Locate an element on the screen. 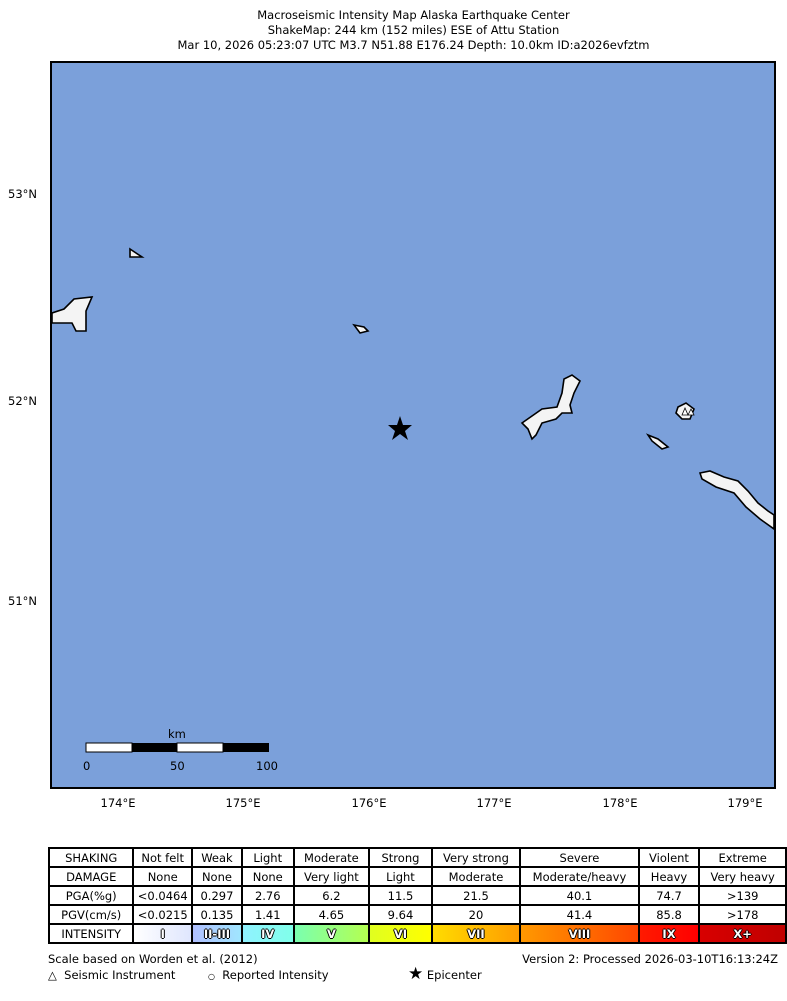  legend-cell: 40.1 is located at coordinates (579, 895).